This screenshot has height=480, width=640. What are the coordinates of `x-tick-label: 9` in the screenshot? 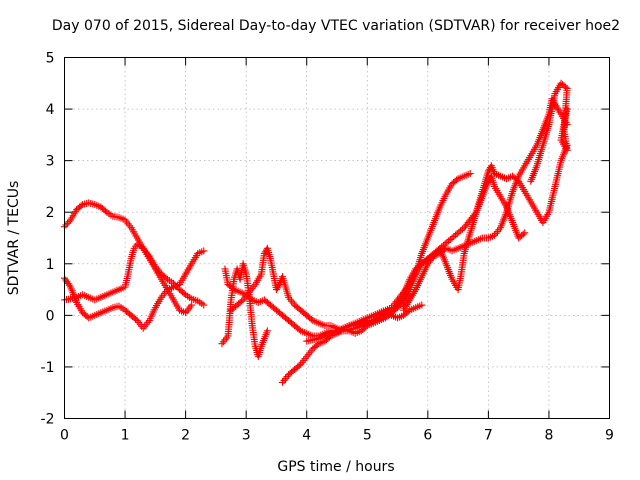 It's located at (609, 436).